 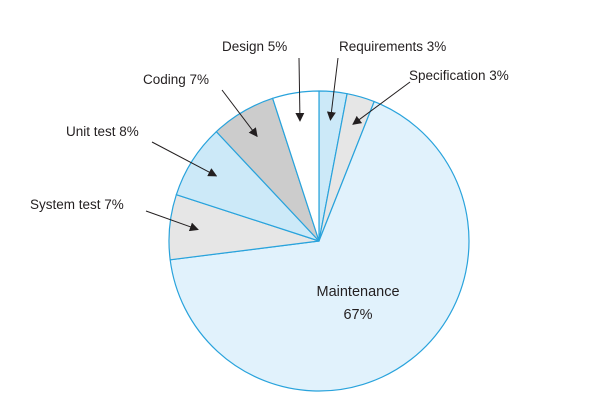 What do you see at coordinates (102, 131) in the screenshot?
I see `slice-label-unit-test: Unit test 8%` at bounding box center [102, 131].